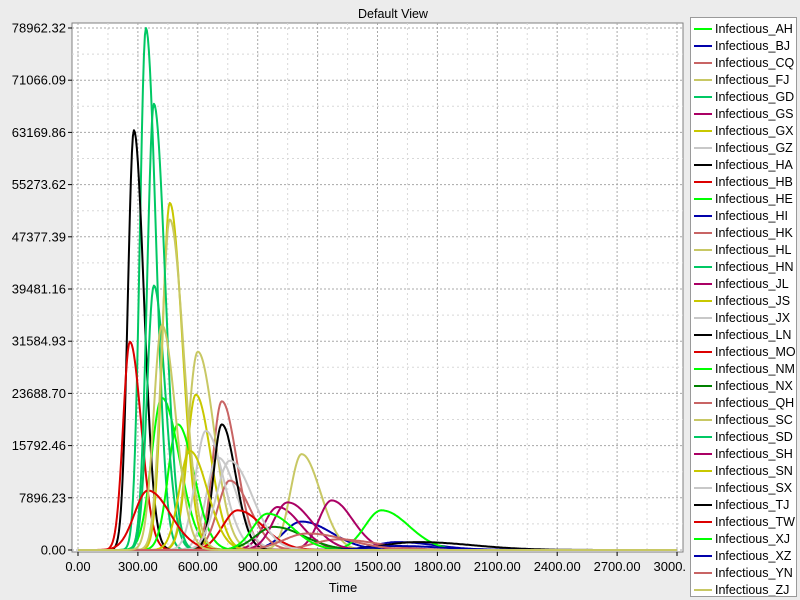  What do you see at coordinates (754, 164) in the screenshot?
I see `legend-label: Infectious_HA` at bounding box center [754, 164].